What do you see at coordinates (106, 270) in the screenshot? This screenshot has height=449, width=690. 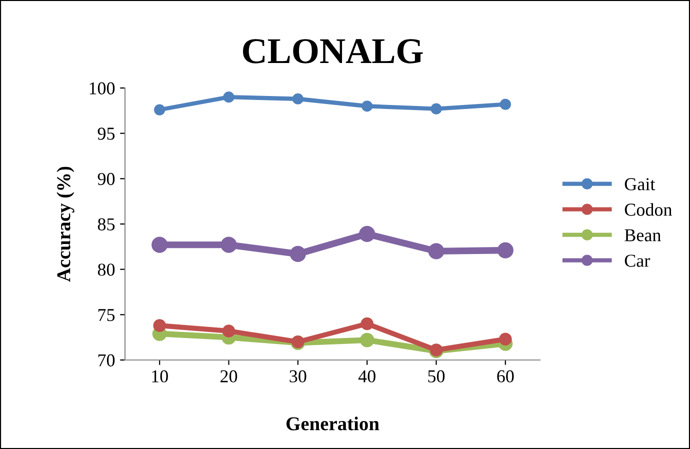 I see `y-tick-label: 80` at bounding box center [106, 270].